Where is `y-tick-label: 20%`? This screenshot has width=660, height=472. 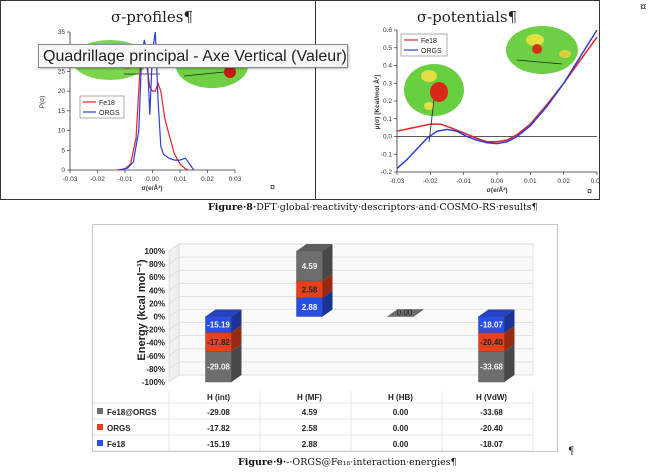
y-tick-label: 20% is located at coordinates (157, 303).